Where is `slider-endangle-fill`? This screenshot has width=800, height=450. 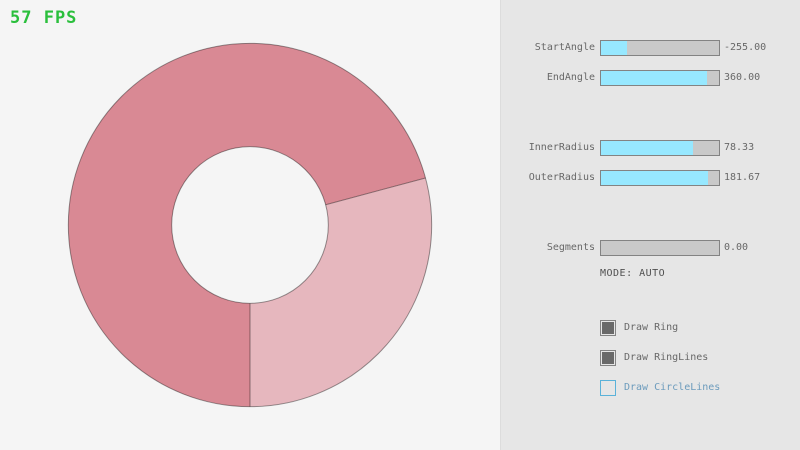 slider-endangle-fill is located at coordinates (654, 78).